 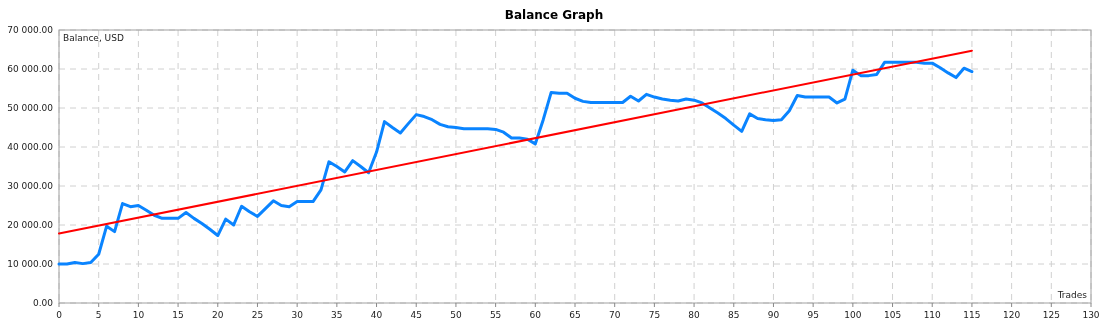 What do you see at coordinates (30, 108) in the screenshot?
I see `y-tick-label: 50 000.00` at bounding box center [30, 108].